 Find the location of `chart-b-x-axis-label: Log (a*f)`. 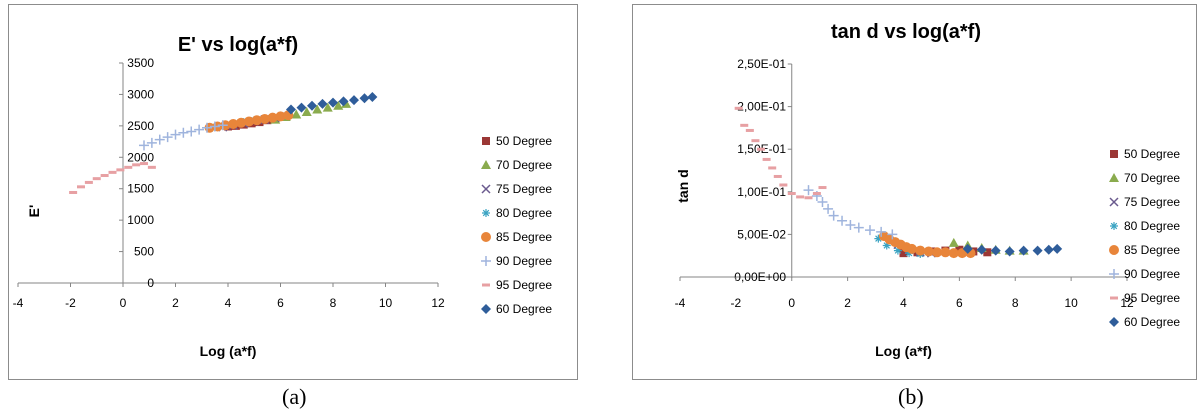

chart-b-x-axis-label: Log (a*f) is located at coordinates (903, 351).